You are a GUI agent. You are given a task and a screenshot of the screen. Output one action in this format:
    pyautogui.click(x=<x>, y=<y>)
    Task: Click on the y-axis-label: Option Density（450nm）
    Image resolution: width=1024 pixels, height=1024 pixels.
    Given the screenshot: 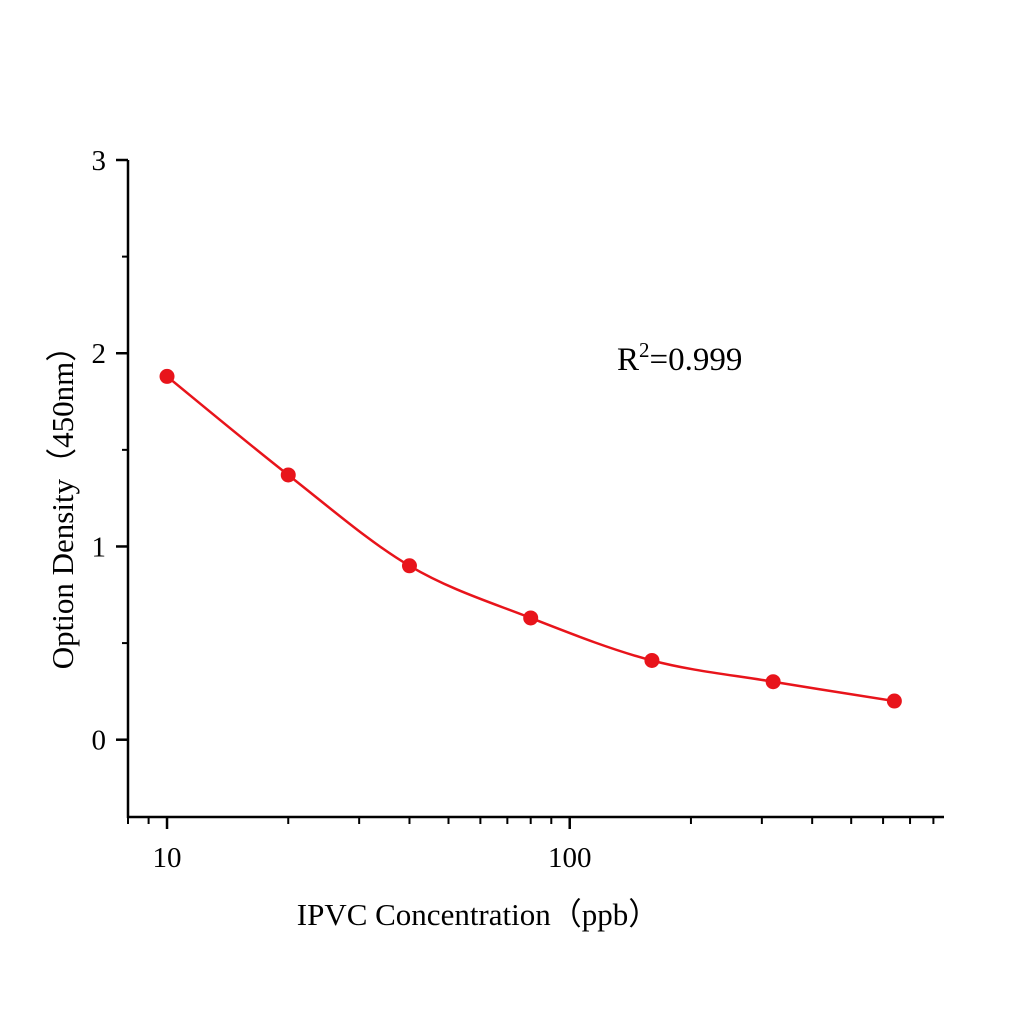 What is the action you would take?
    pyautogui.click(x=62, y=500)
    